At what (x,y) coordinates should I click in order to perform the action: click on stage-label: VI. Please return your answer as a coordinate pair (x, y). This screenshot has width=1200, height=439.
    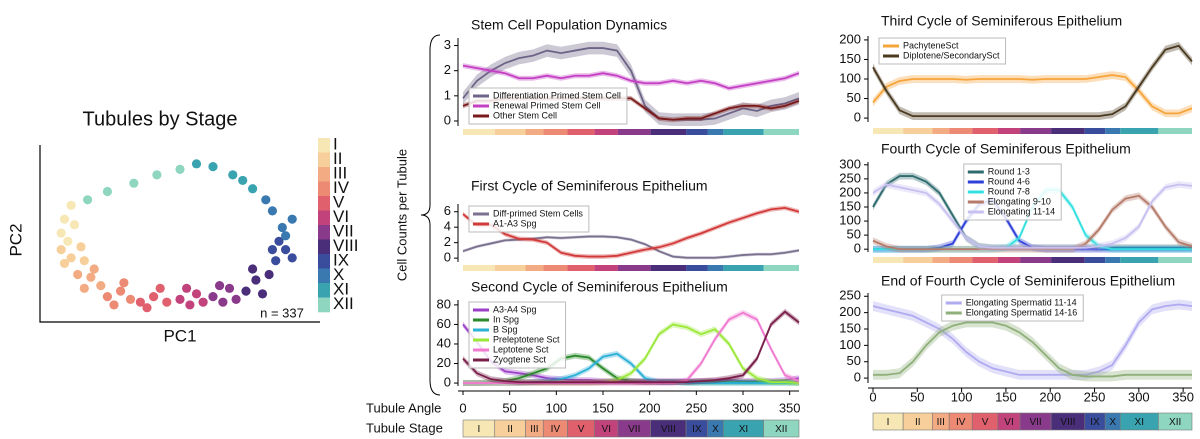
    Looking at the image, I should click on (1008, 422).